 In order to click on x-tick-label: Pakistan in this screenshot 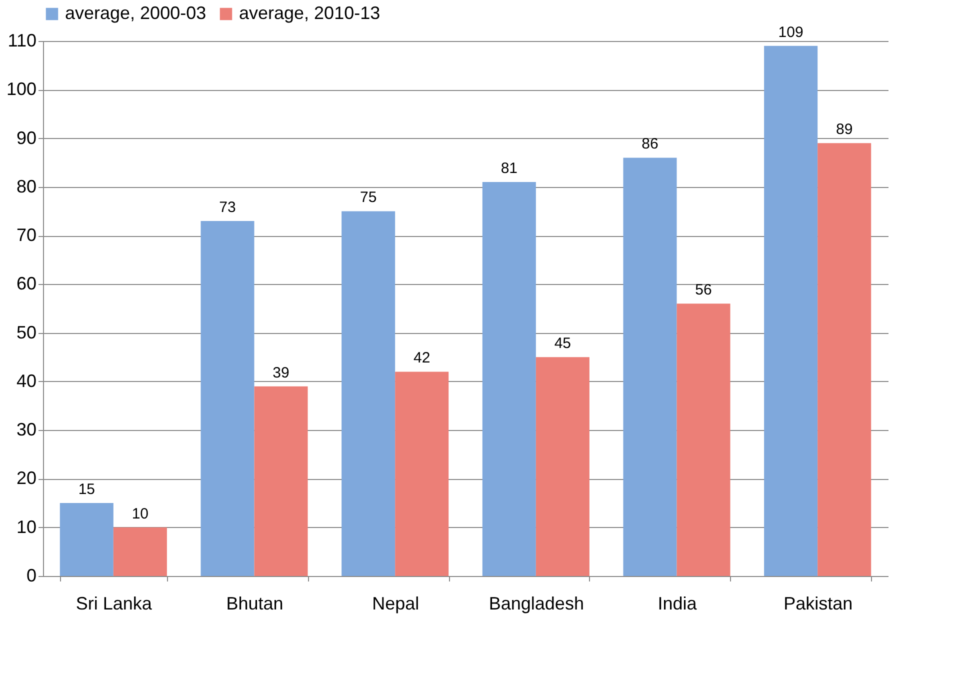, I will do `click(818, 604)`.